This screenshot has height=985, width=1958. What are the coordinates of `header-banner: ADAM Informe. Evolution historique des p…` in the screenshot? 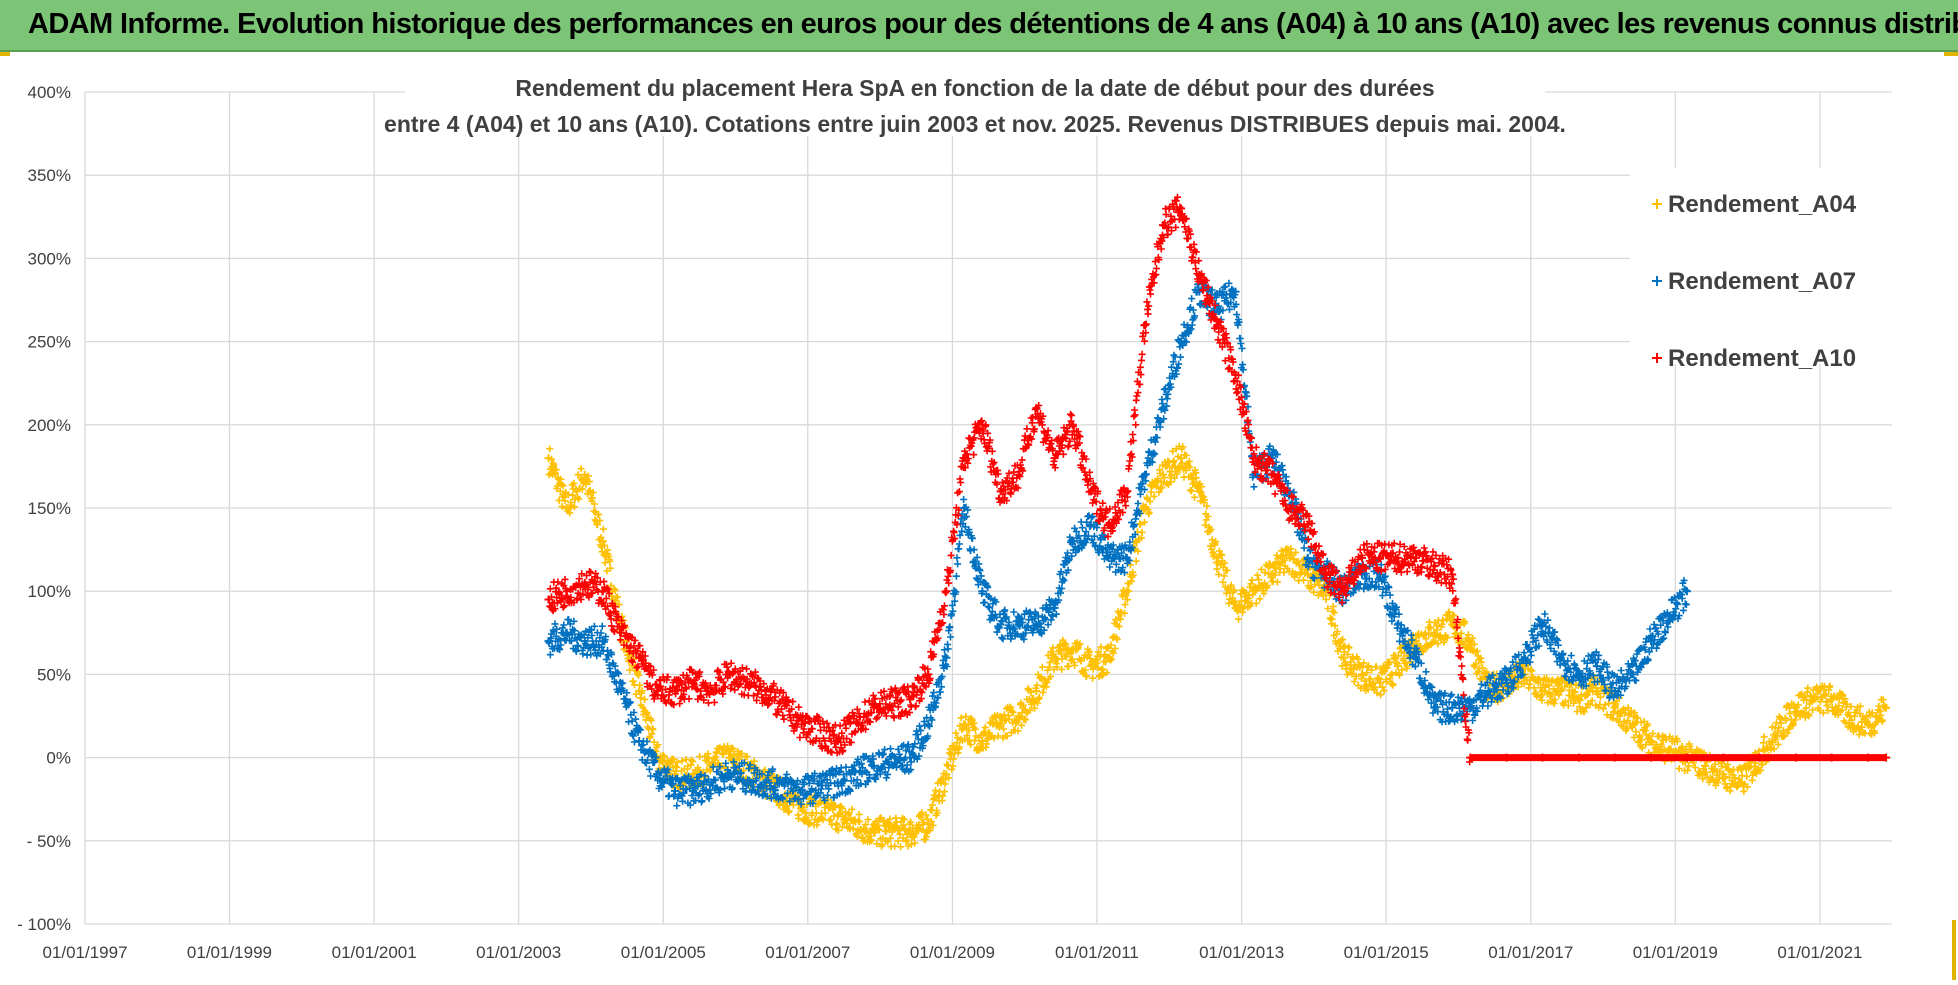 It's located at (979, 26).